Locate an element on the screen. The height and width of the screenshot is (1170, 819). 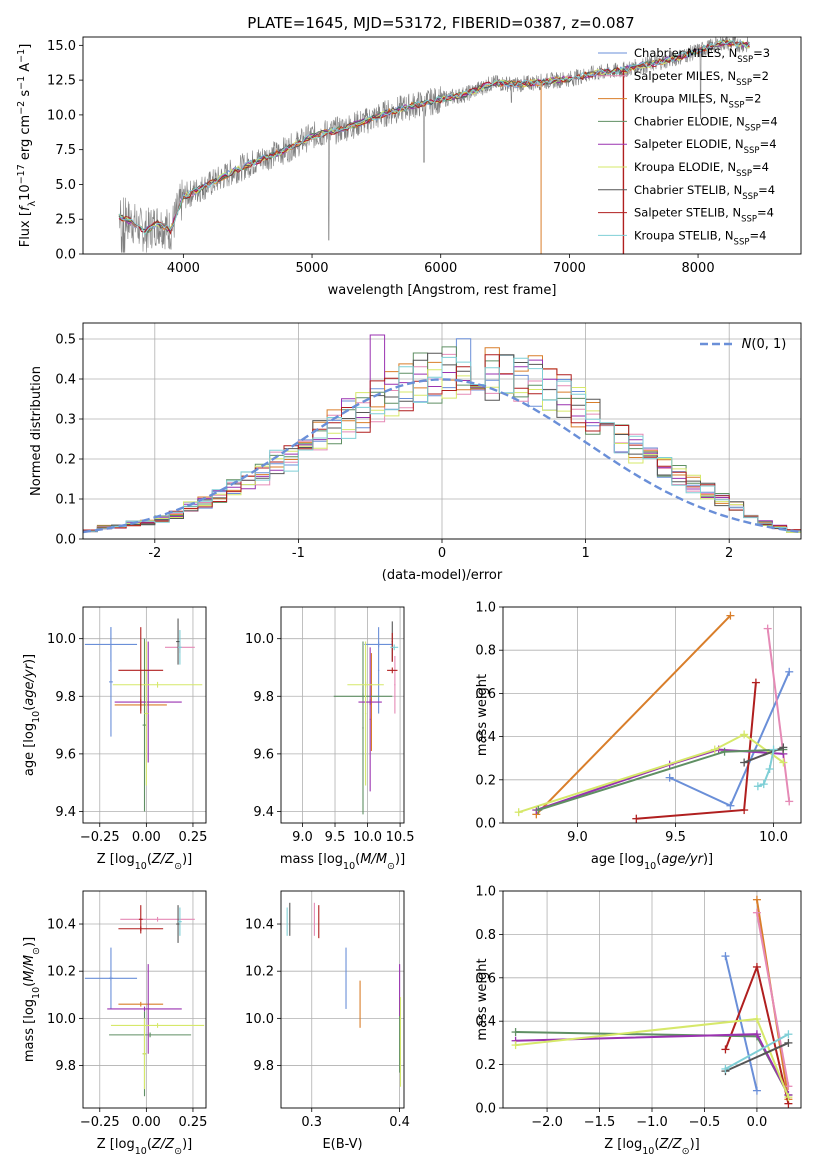
age_vs_mass-ytick-label: 9.6 is located at coordinates (263, 754).